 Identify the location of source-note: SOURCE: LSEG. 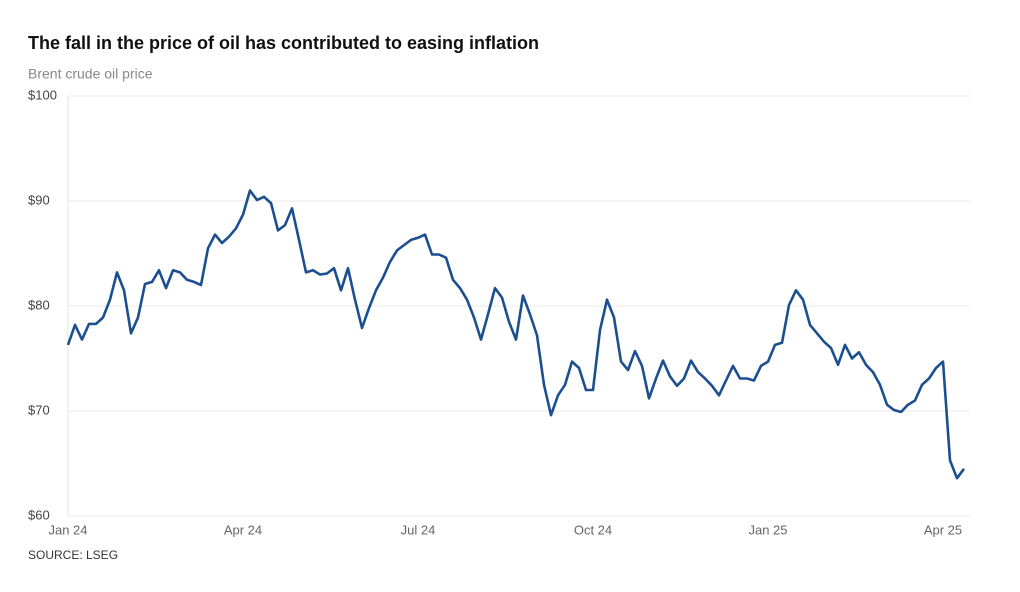
(73, 555).